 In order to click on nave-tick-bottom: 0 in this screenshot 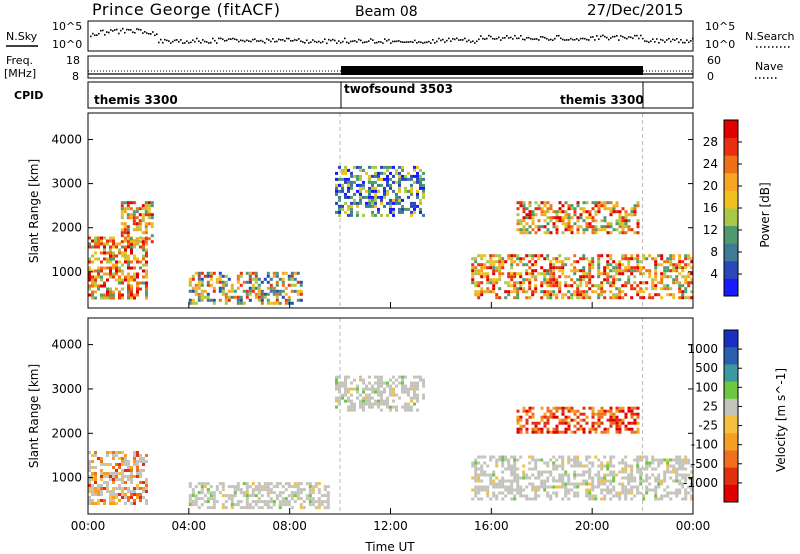, I will do `click(710, 76)`.